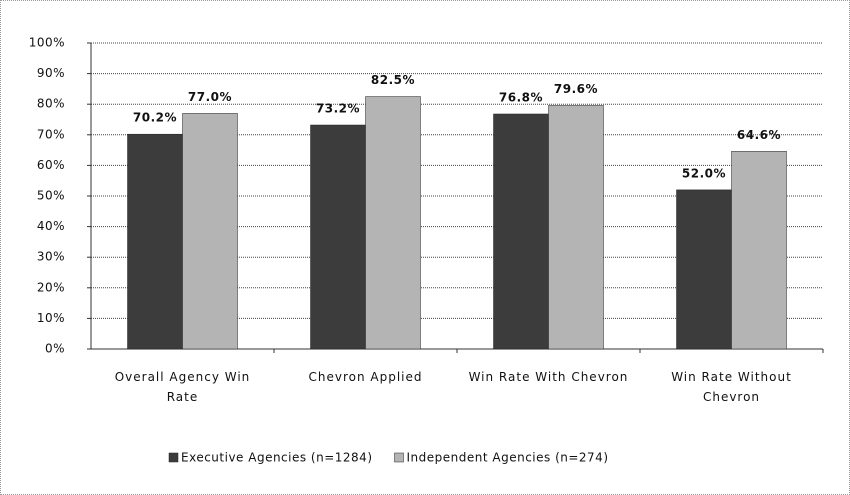  I want to click on value-label: 82.5%, so click(393, 80).